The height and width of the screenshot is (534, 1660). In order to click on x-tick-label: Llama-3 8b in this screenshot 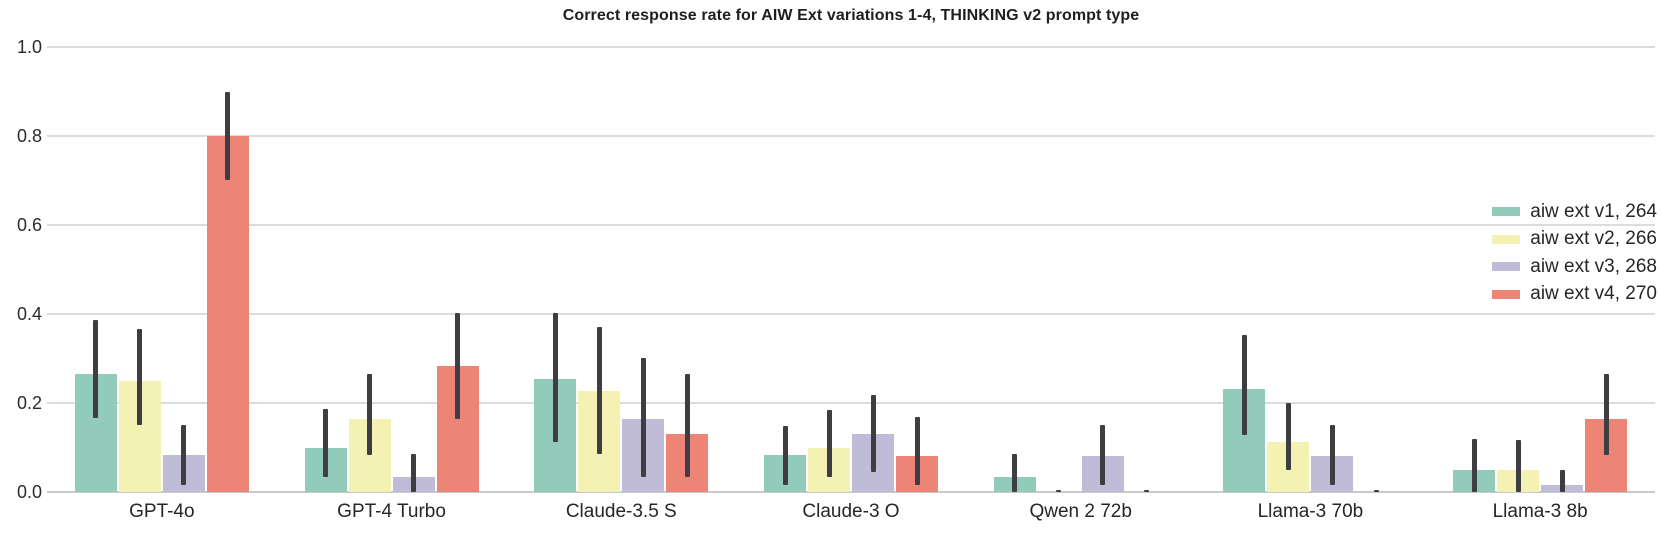, I will do `click(1540, 511)`.